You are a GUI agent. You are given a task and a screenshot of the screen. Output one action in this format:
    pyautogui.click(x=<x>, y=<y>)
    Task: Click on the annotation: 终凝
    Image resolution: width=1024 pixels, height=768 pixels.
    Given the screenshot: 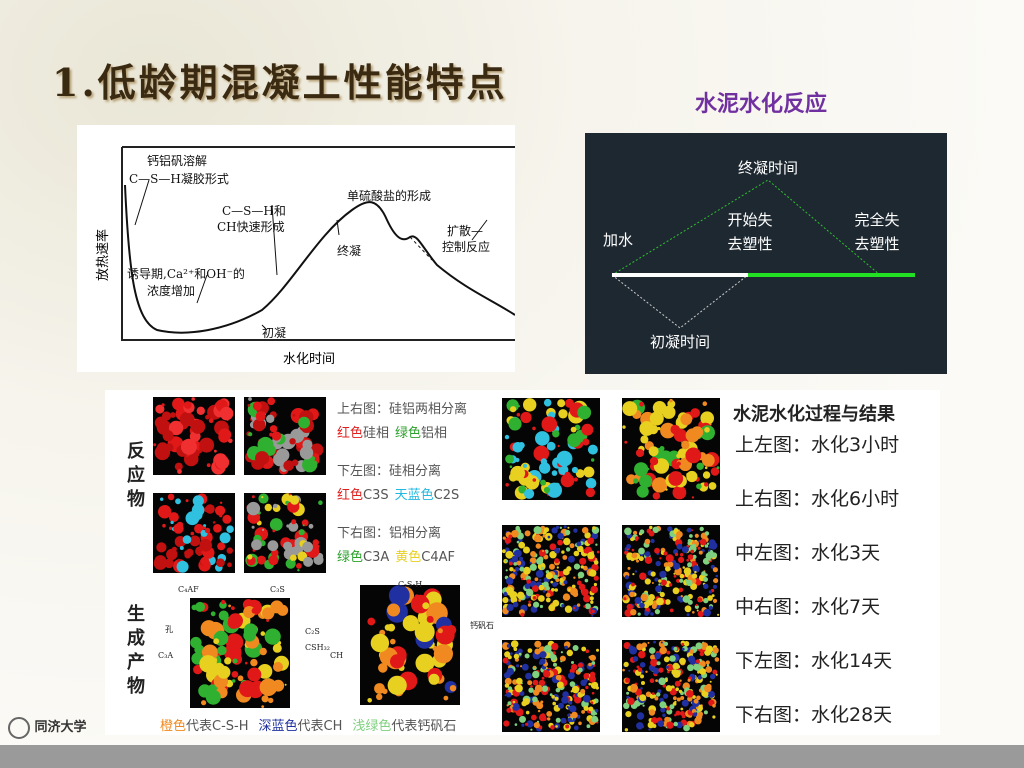 What is the action you would take?
    pyautogui.click(x=349, y=250)
    